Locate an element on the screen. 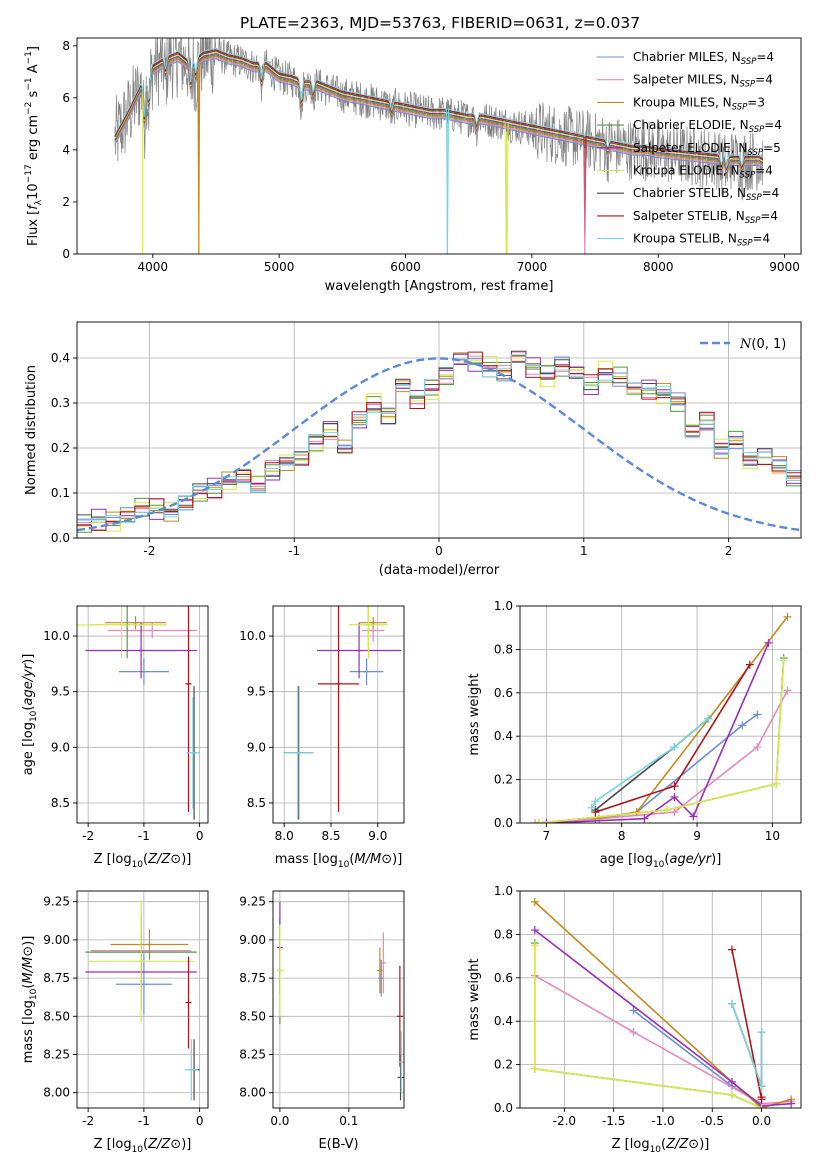  y-axis-label: Flux [fλ10−17 erg cm−2 s−1 A−1] is located at coordinates (34, 146).